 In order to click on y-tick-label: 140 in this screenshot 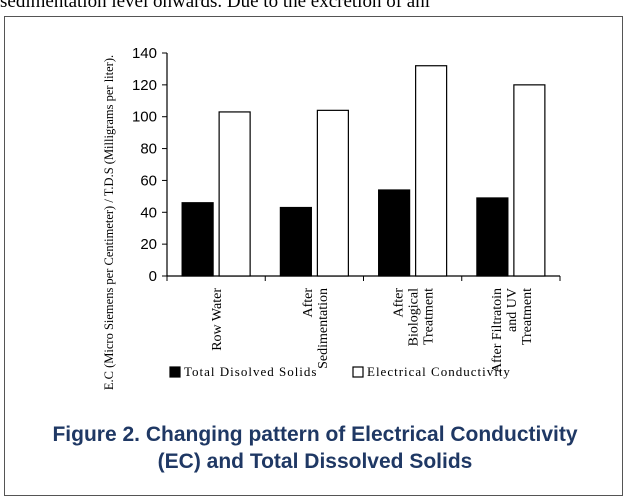, I will do `click(144, 53)`.